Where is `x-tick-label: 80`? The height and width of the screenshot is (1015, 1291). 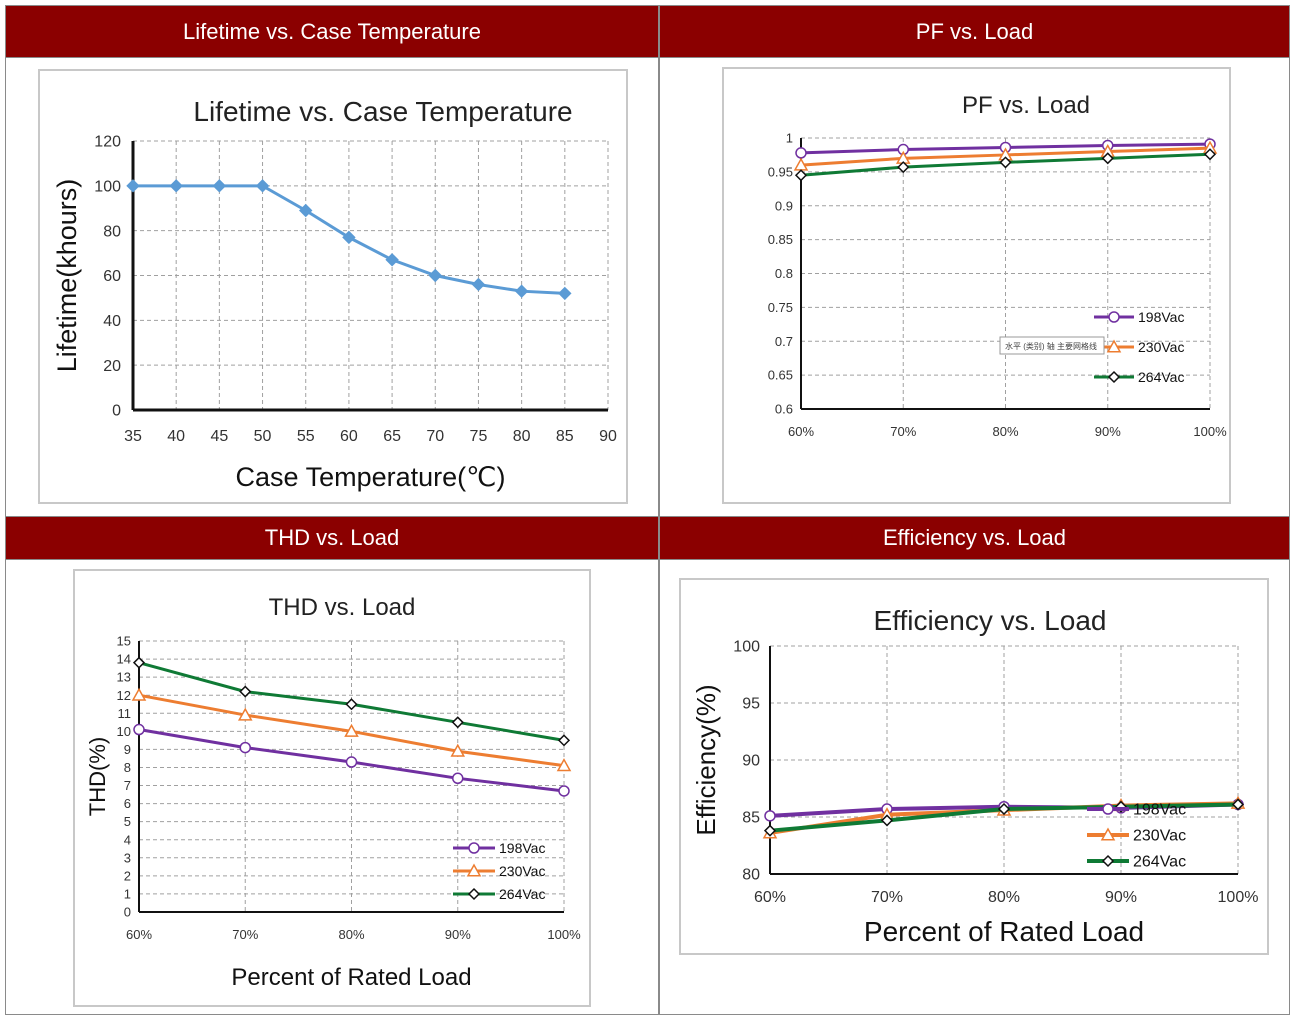 x-tick-label: 80 is located at coordinates (522, 436).